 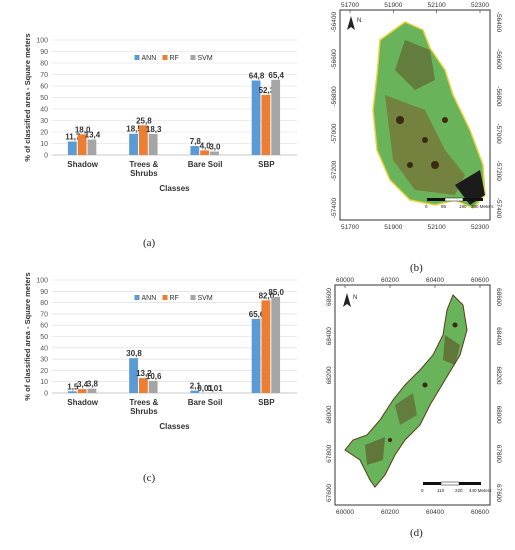 I want to click on chart-c-ytick-label: 0, so click(x=46, y=394).